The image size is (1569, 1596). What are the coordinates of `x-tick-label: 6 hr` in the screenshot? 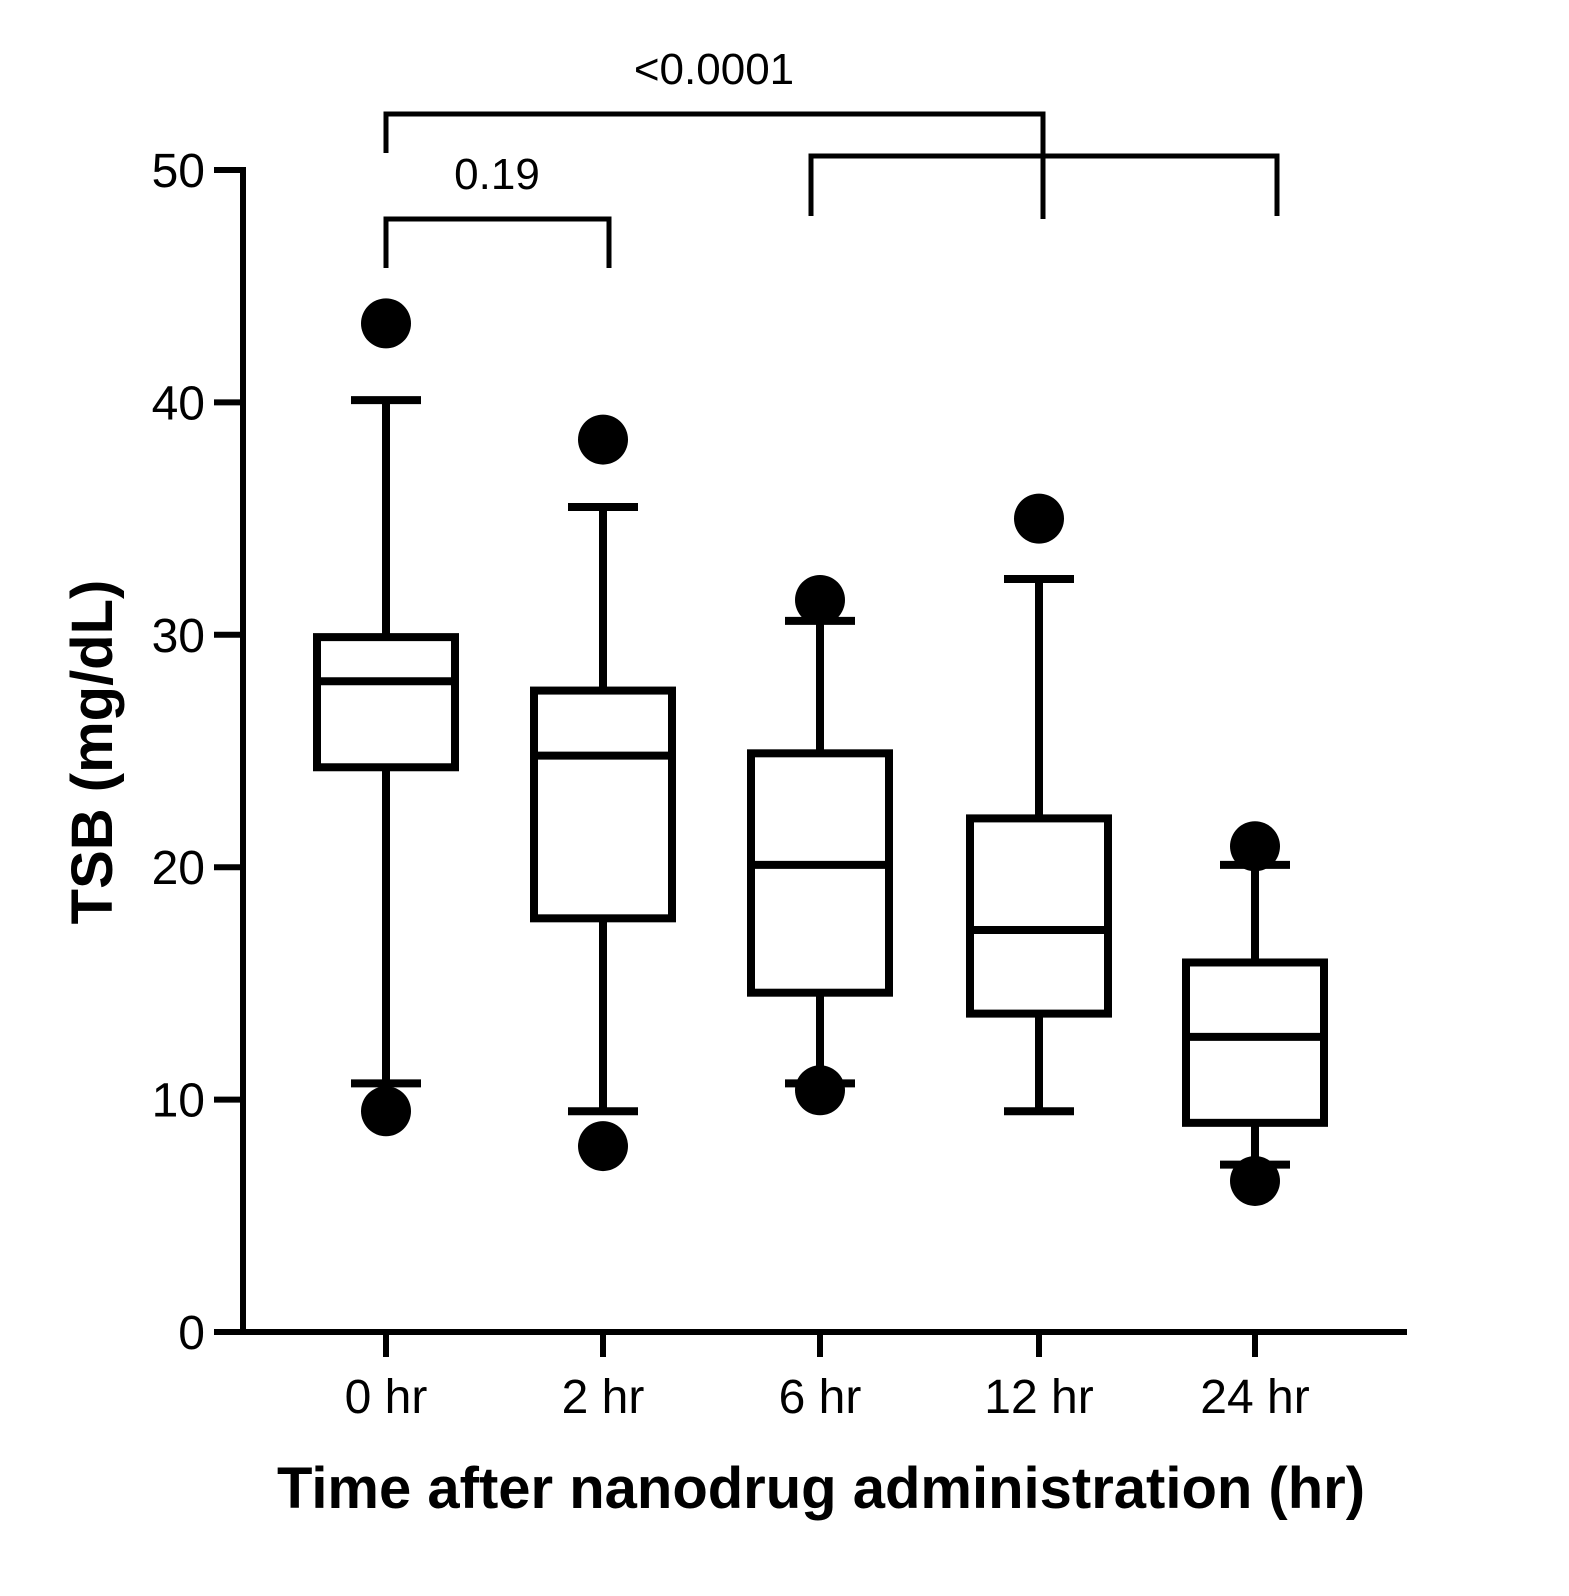 It's located at (820, 1397).